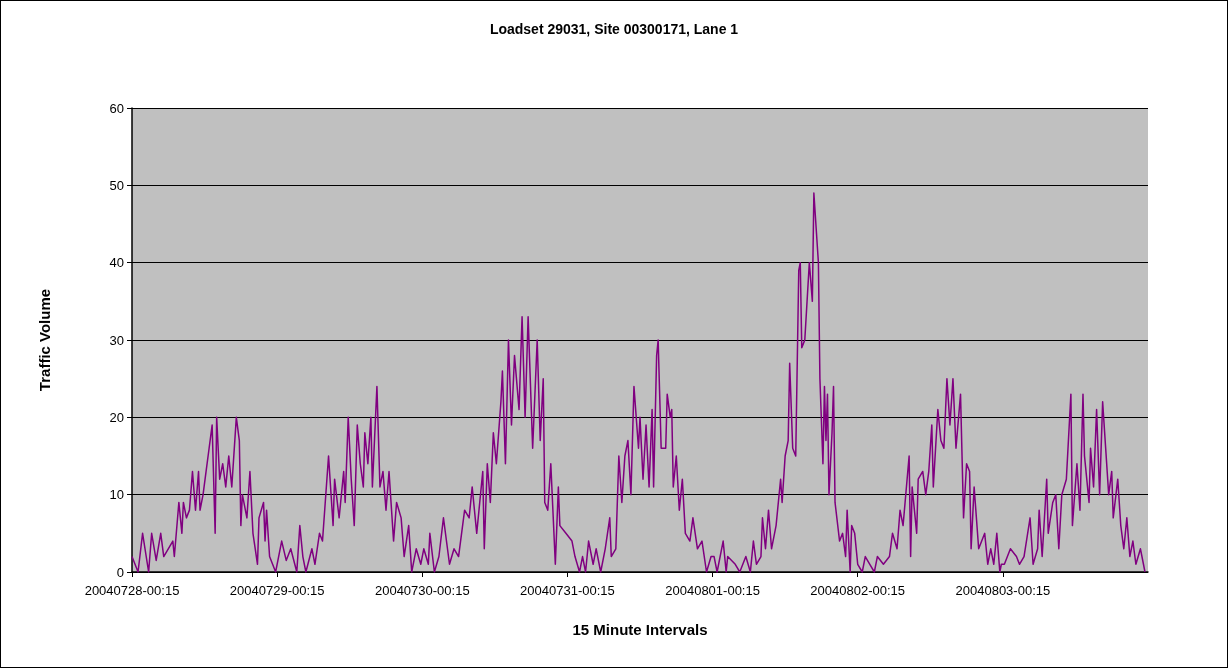 The height and width of the screenshot is (668, 1228). What do you see at coordinates (44, 340) in the screenshot?
I see `y-axis-title: Traffic Volume` at bounding box center [44, 340].